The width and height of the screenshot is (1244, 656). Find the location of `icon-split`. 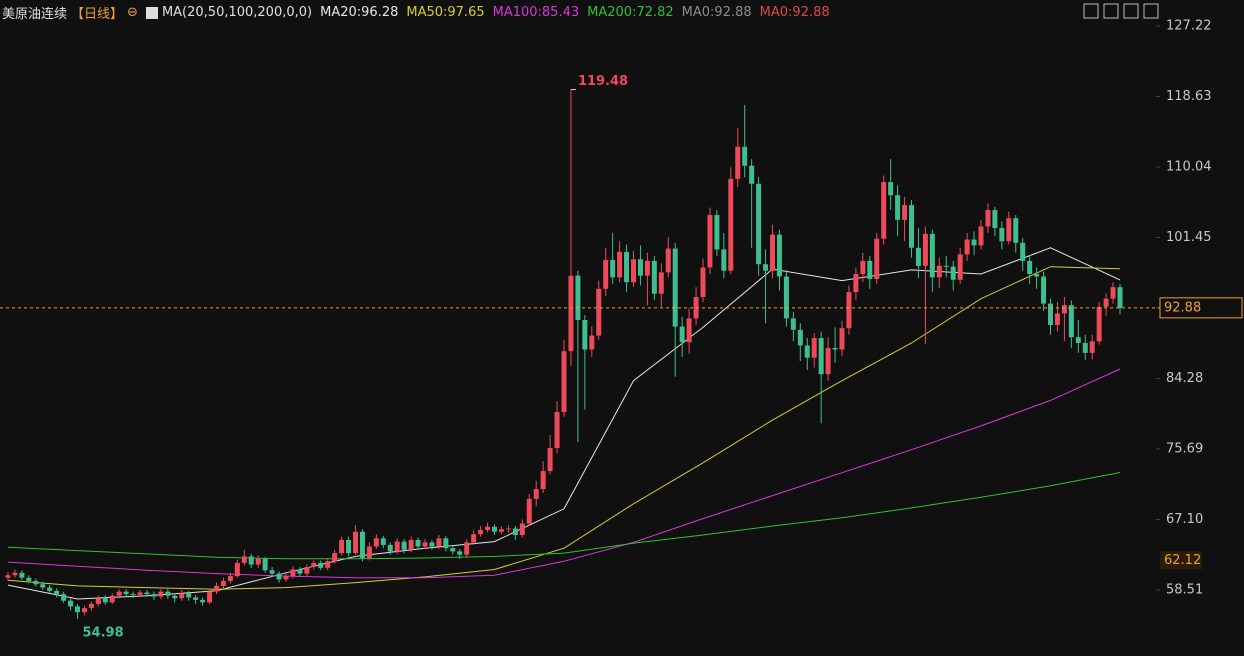

icon-split is located at coordinates (1131, 11).